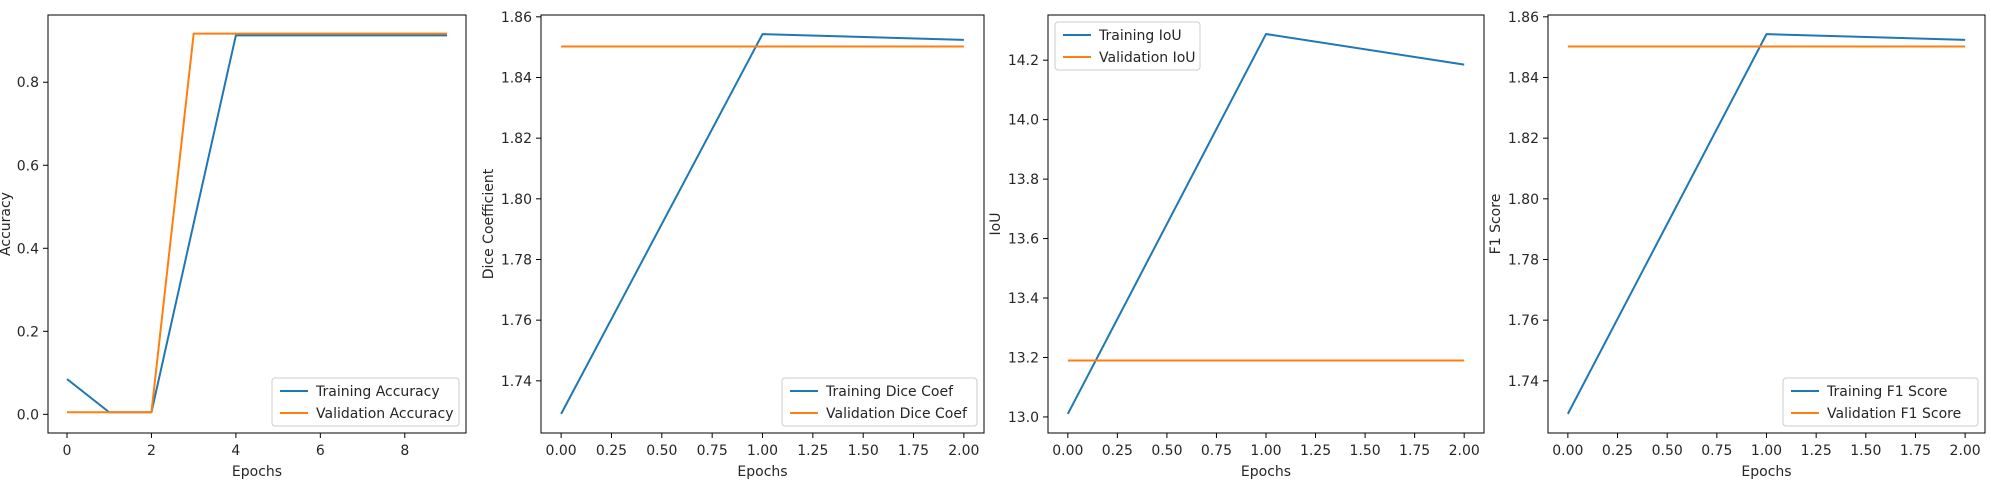 This screenshot has width=1990, height=489. Describe the element at coordinates (1523, 200) in the screenshot. I see `chart-4-y-tick-label: 1.80` at that location.